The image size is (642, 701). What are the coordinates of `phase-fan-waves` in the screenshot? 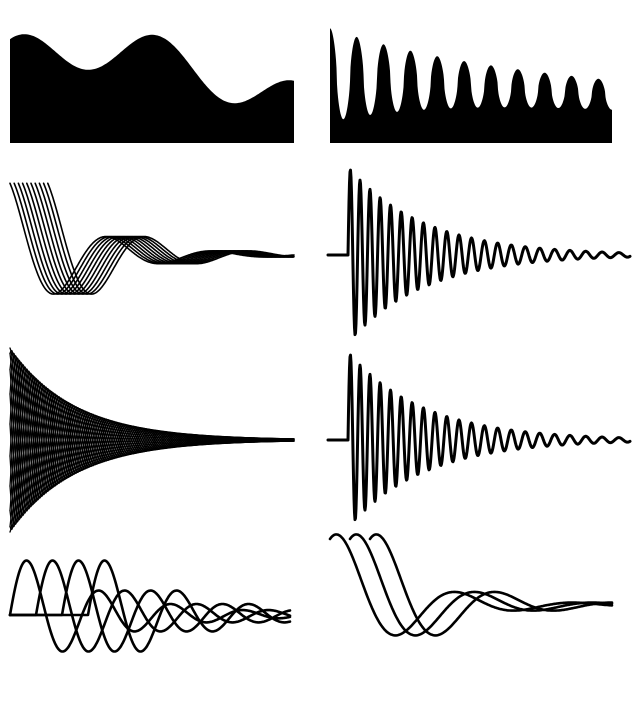 It's located at (152, 440).